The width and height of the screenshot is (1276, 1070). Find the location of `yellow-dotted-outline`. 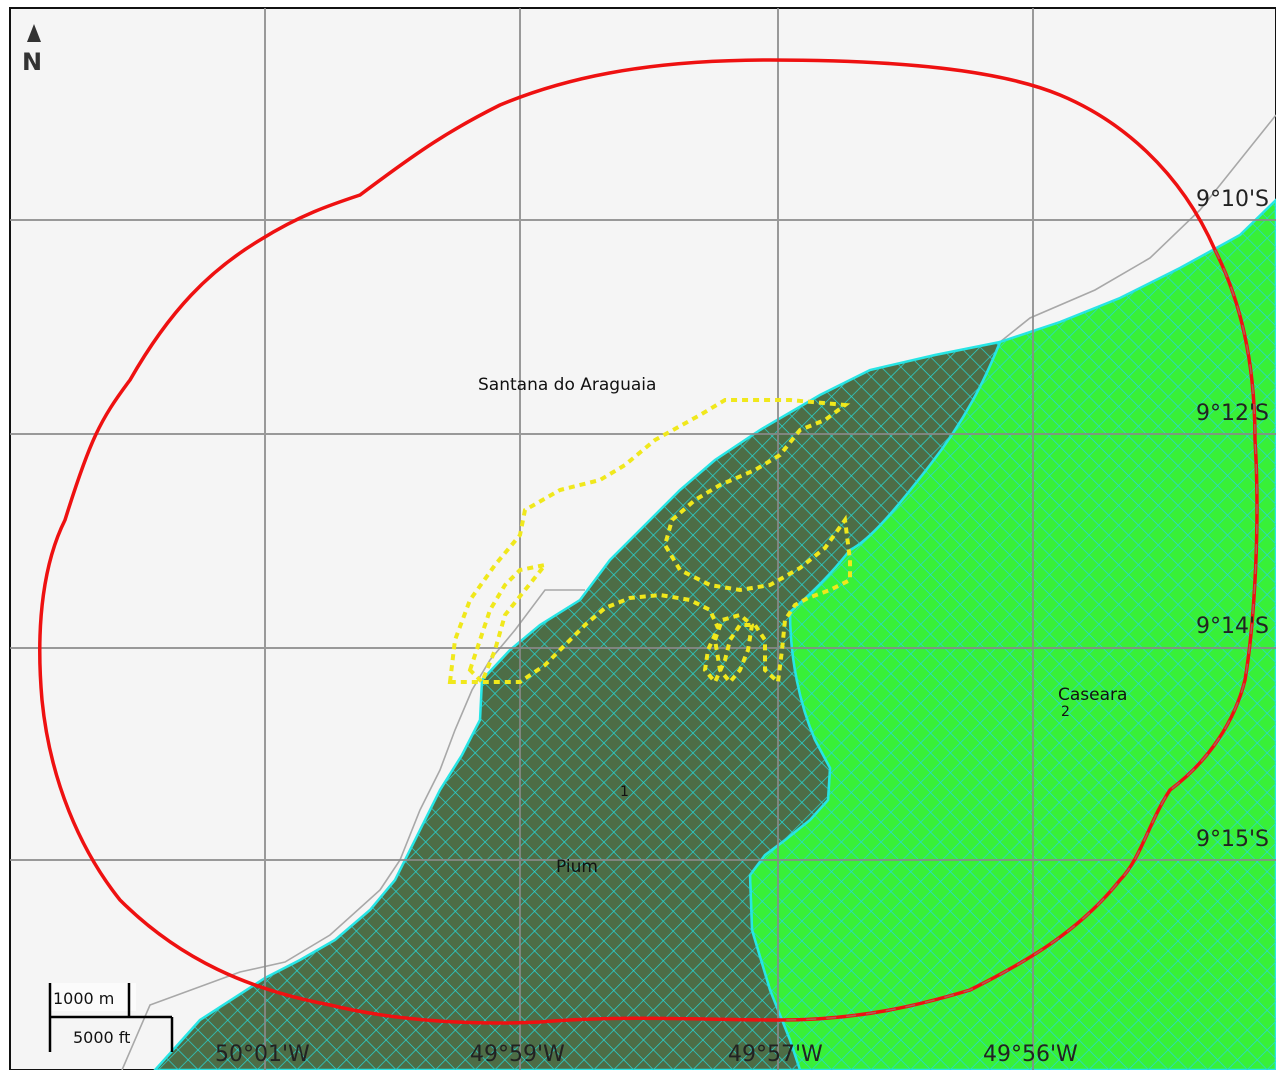

yellow-dotted-outline is located at coordinates (649, 542).